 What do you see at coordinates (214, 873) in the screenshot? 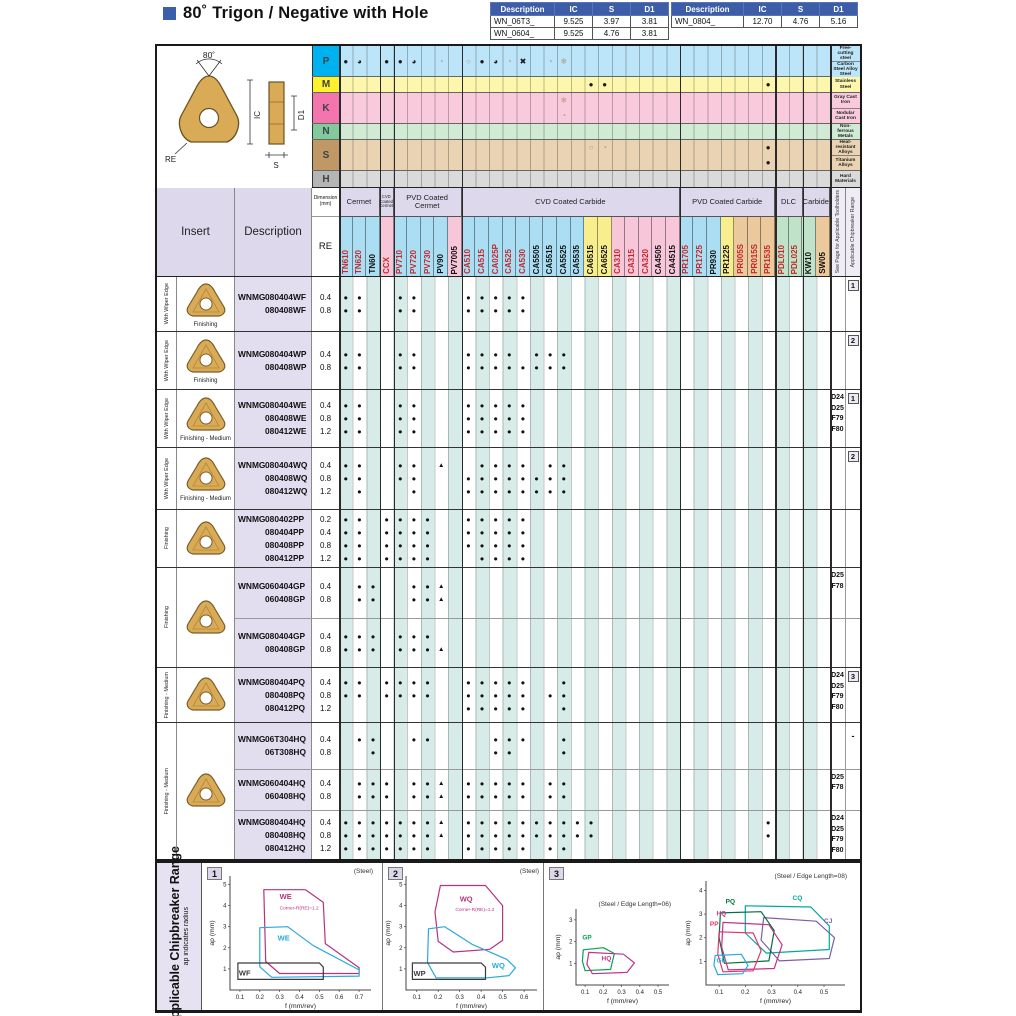
I see `panel-badge: 1` at bounding box center [214, 873].